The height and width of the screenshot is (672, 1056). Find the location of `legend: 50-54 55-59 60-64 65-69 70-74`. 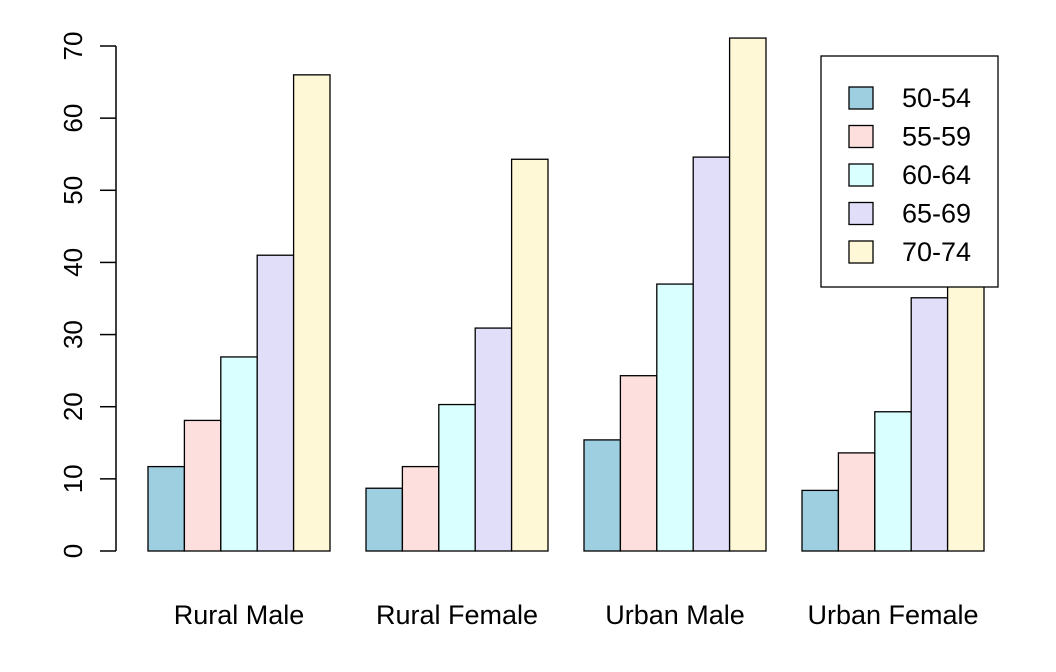

legend: 50-54 55-59 60-64 65-69 70-74 is located at coordinates (909, 171).